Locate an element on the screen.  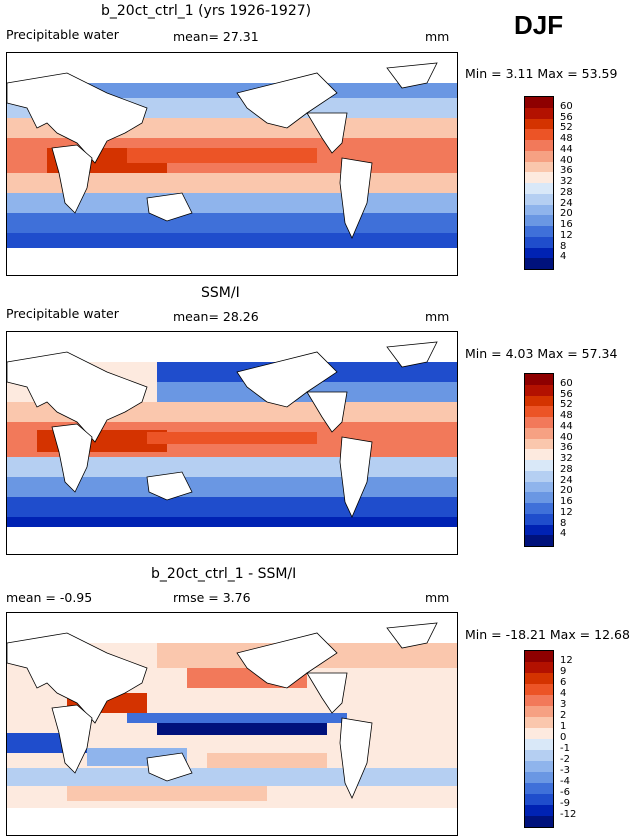
colorbar-tick-label: -12 is located at coordinates (568, 814).